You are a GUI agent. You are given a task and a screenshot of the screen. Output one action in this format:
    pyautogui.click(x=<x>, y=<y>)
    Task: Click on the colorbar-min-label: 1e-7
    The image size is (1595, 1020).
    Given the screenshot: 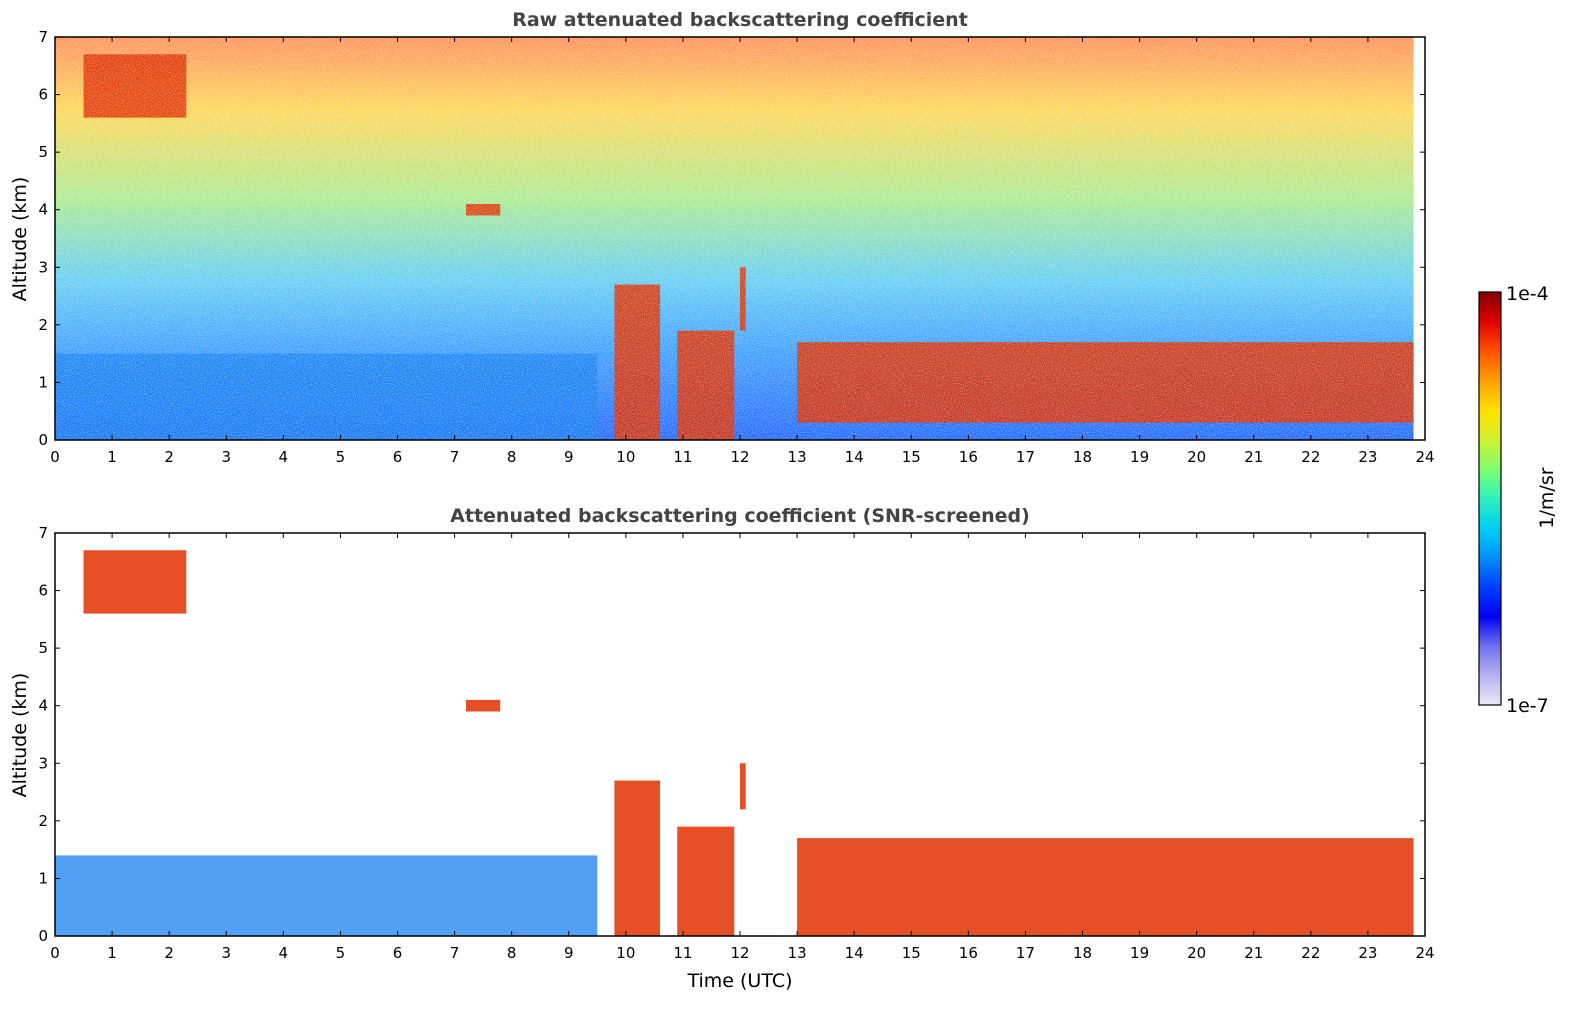 What is the action you would take?
    pyautogui.click(x=1527, y=706)
    